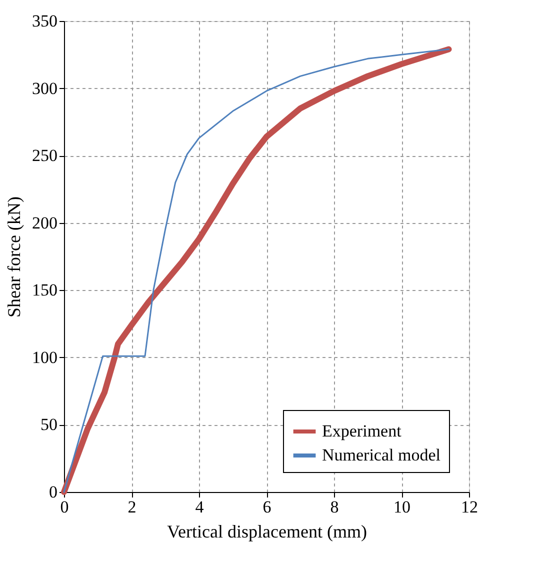  Describe the element at coordinates (402, 507) in the screenshot. I see `x-tick-label: 10` at that location.